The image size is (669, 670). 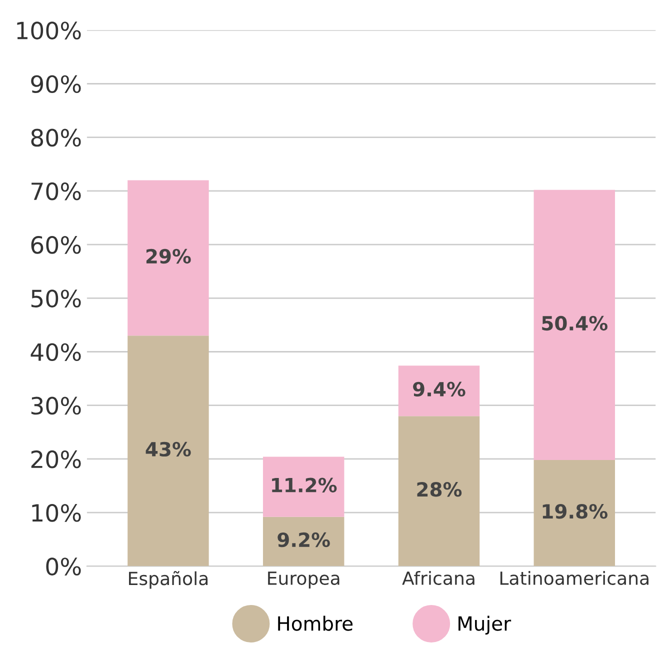 I want to click on data-label: 19.8%, so click(x=575, y=511).